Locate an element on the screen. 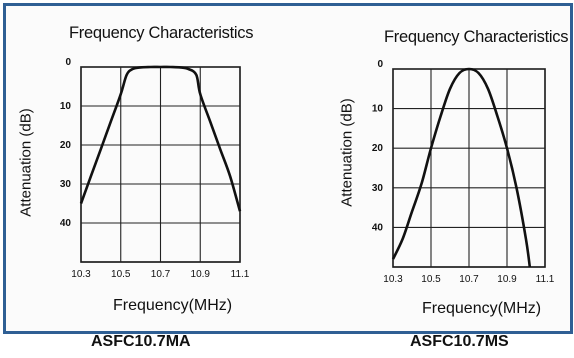  x-axis-label-left: Frequency(MHz) is located at coordinates (173, 305).